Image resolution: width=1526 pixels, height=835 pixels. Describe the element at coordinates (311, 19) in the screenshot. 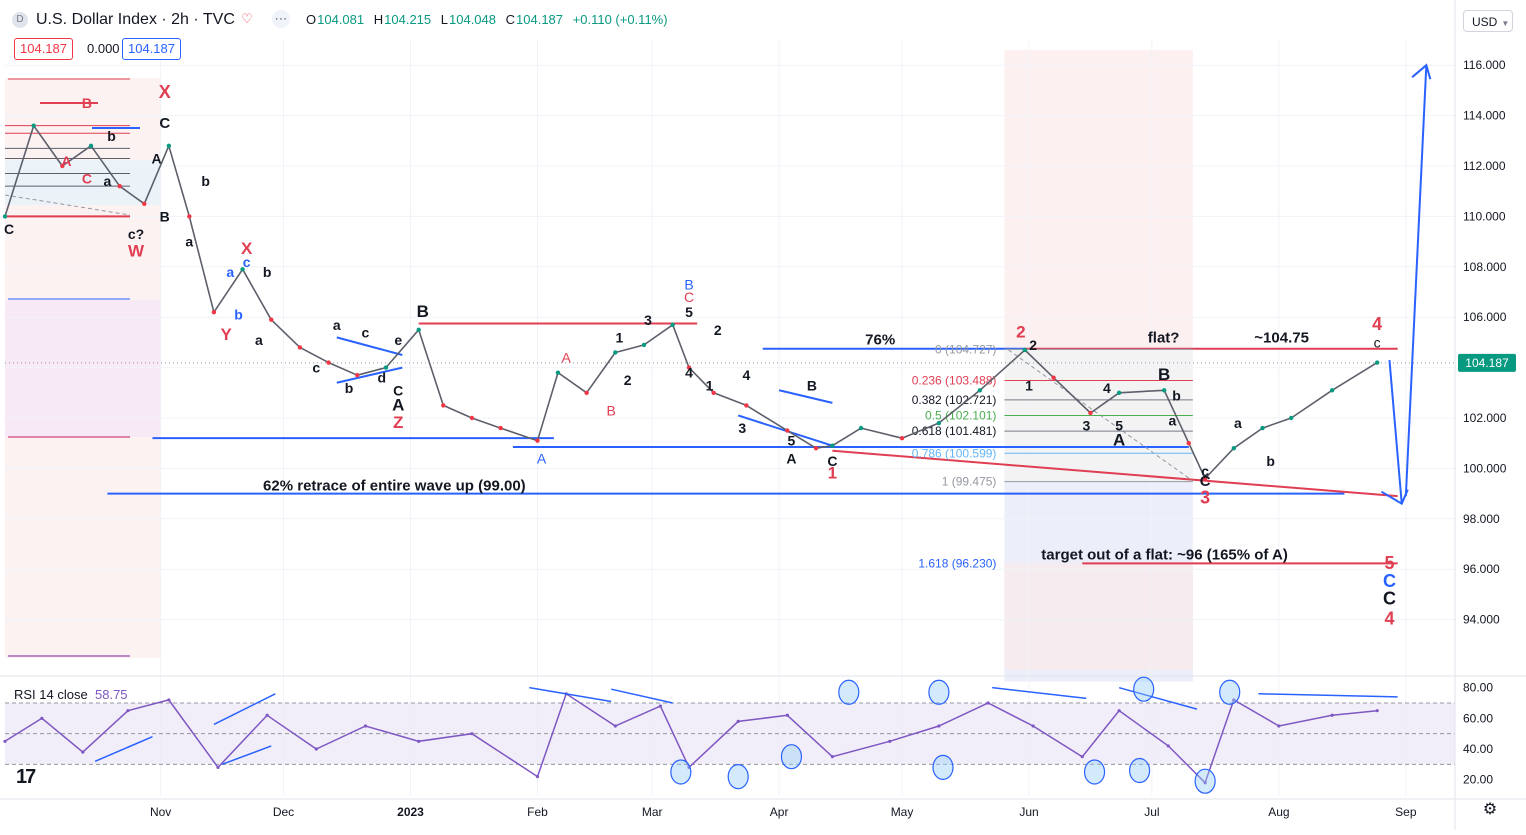

I see `ohlc-open-key: O` at that location.